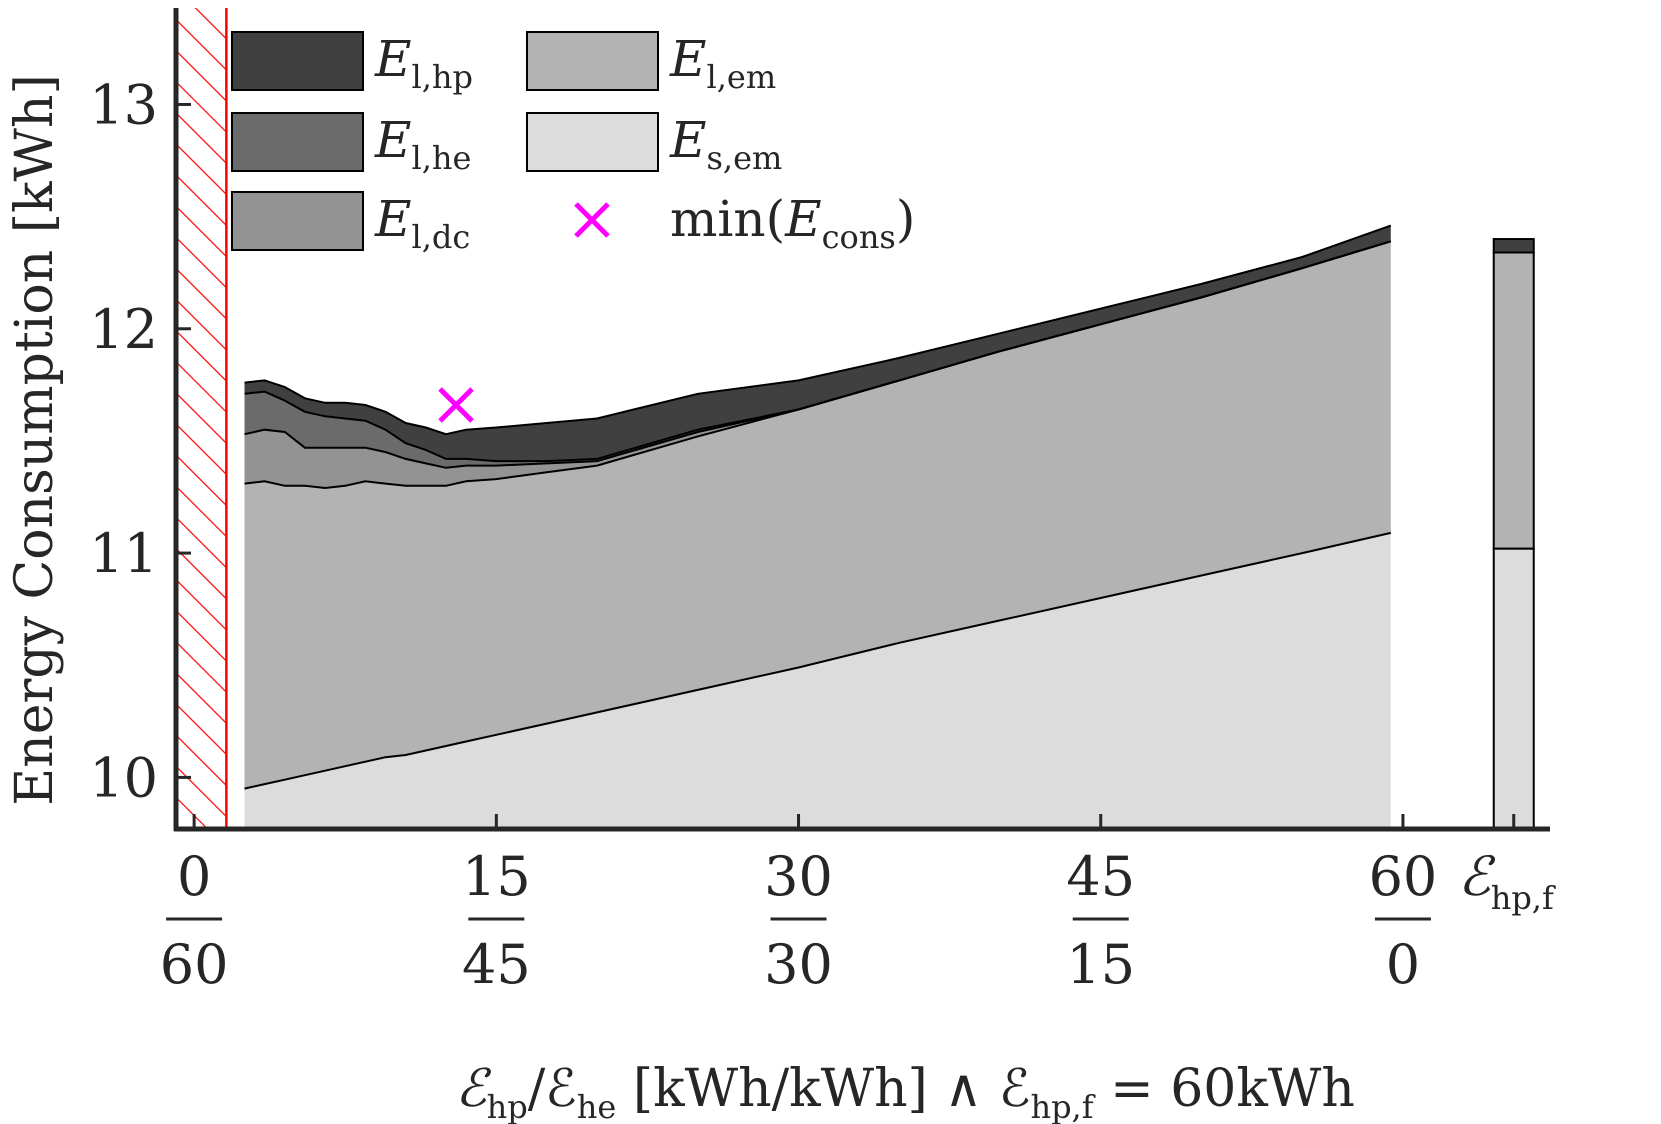 The image size is (1661, 1124). What do you see at coordinates (1477, 876) in the screenshot?
I see `x-tick-label-symbol: ℰ` at bounding box center [1477, 876].